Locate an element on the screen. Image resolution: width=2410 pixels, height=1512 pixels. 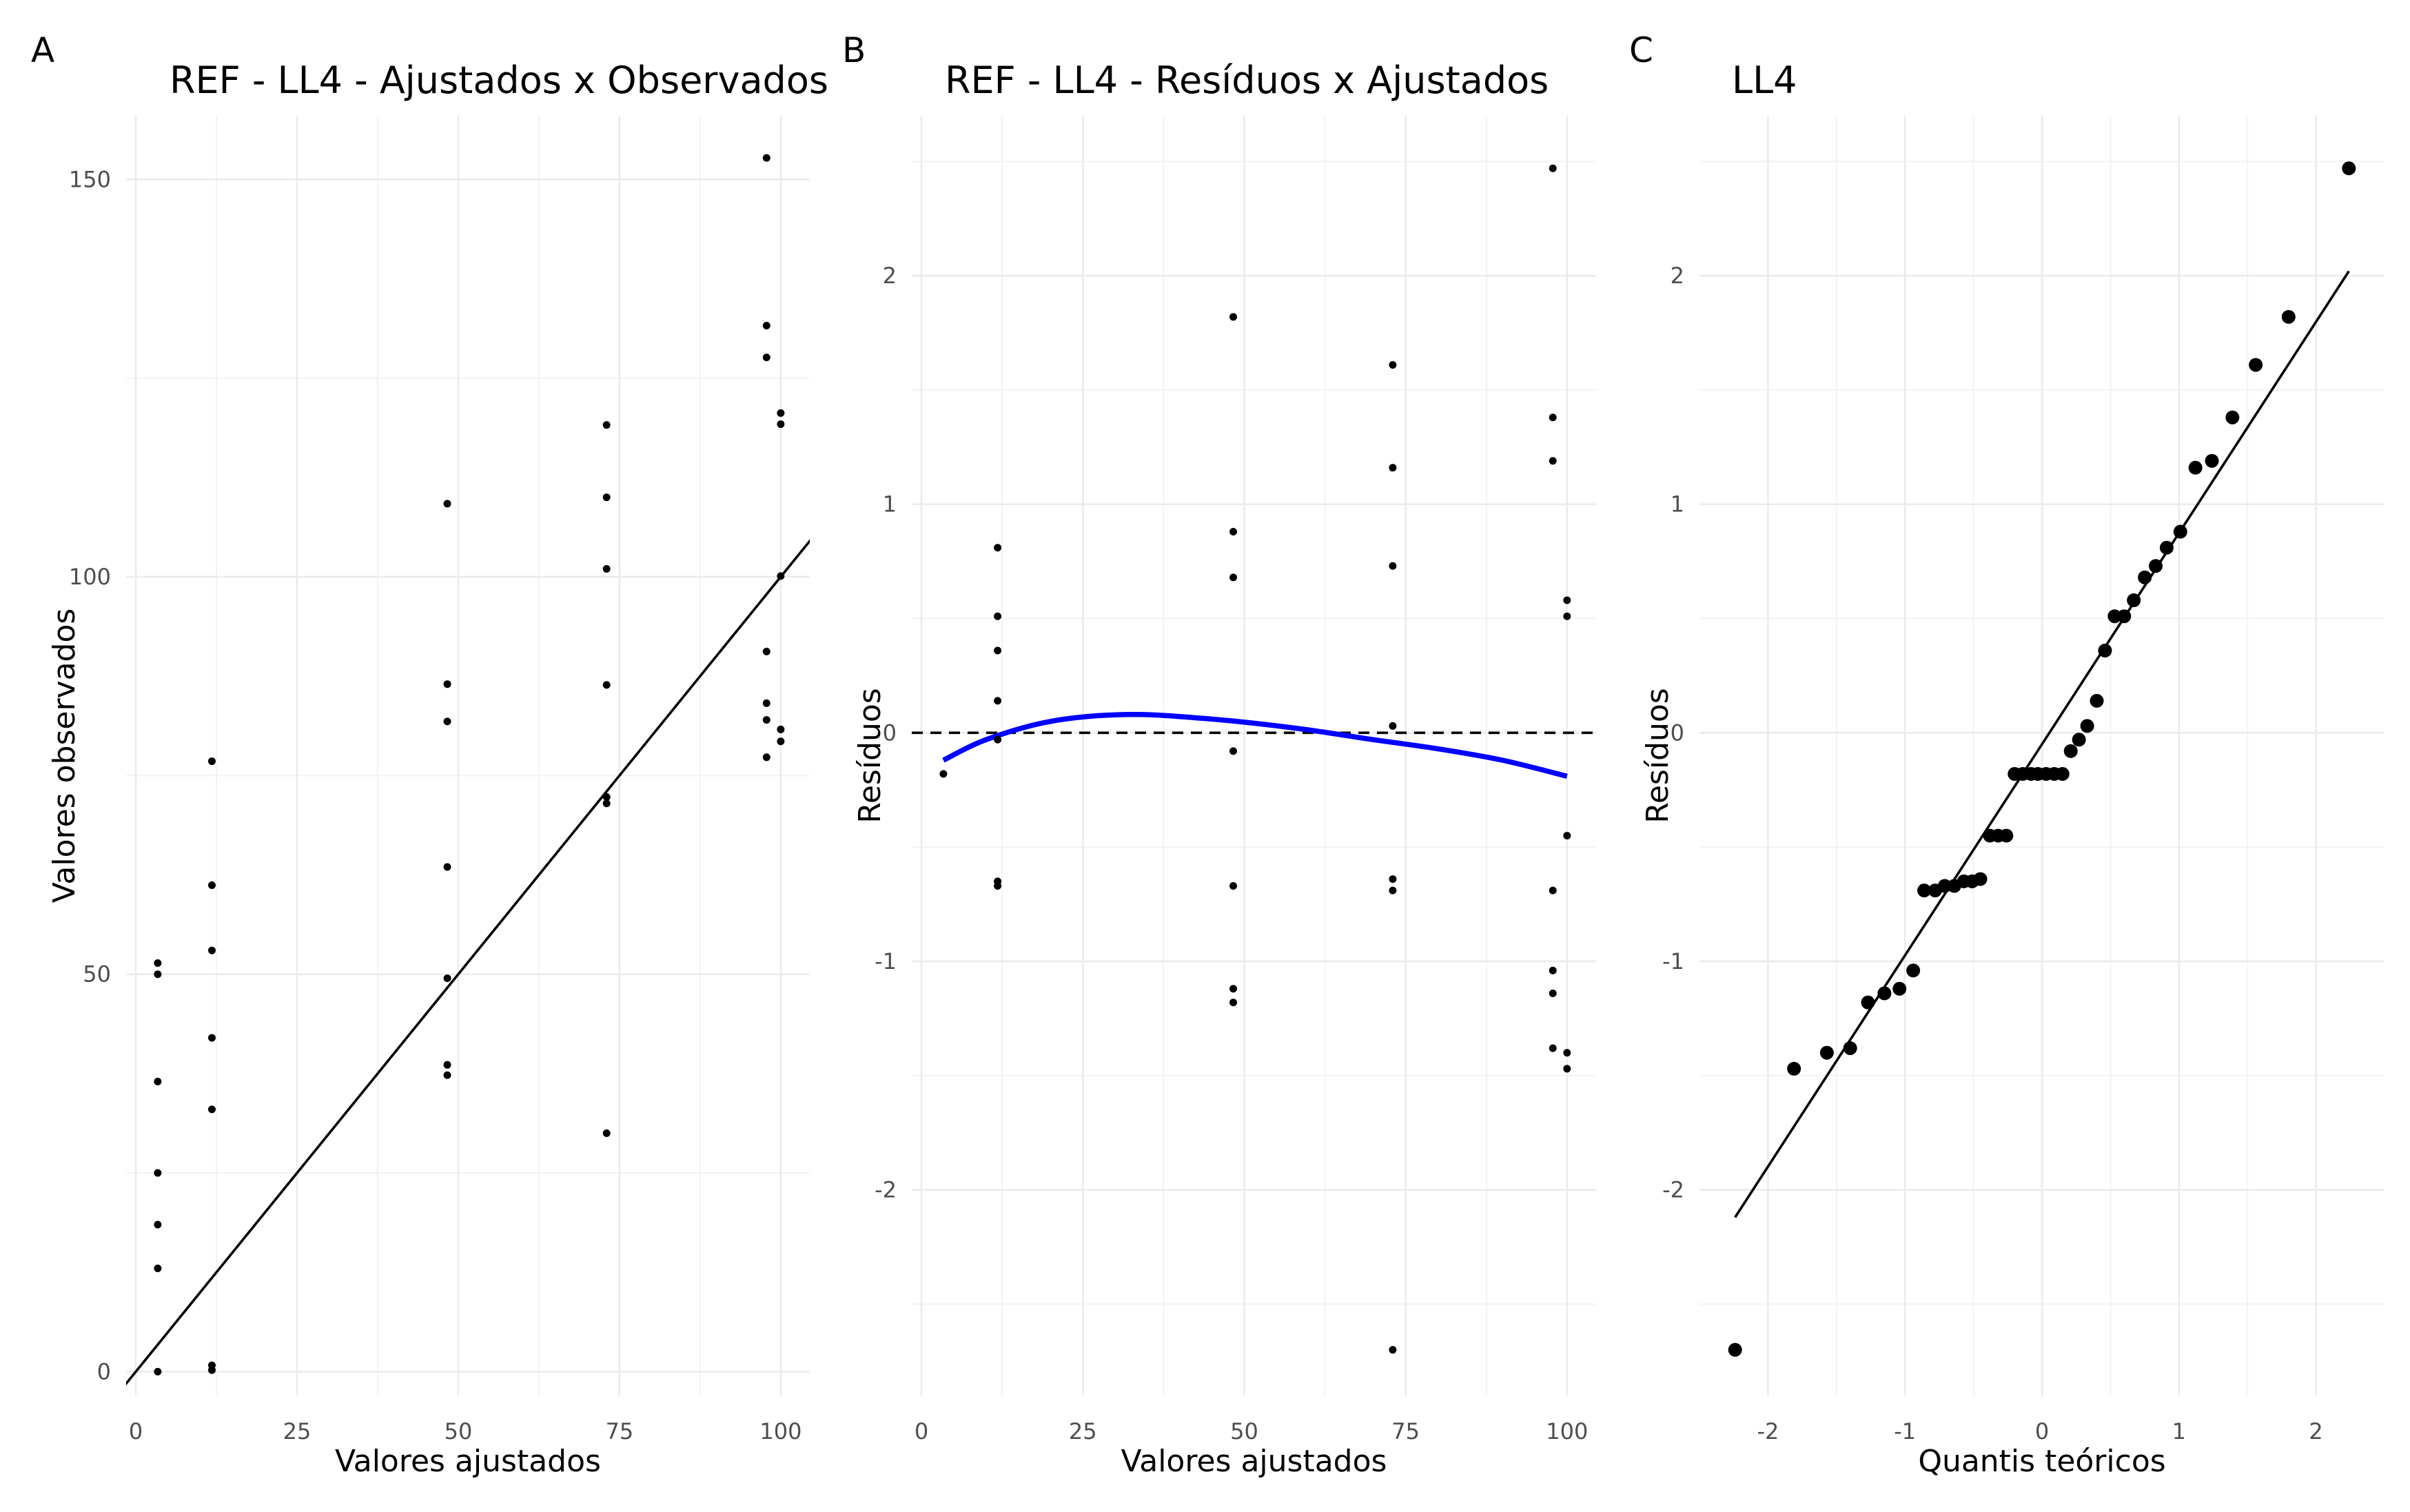
panel-title: REF - LL4 - Ajustados x Observados is located at coordinates (499, 80).